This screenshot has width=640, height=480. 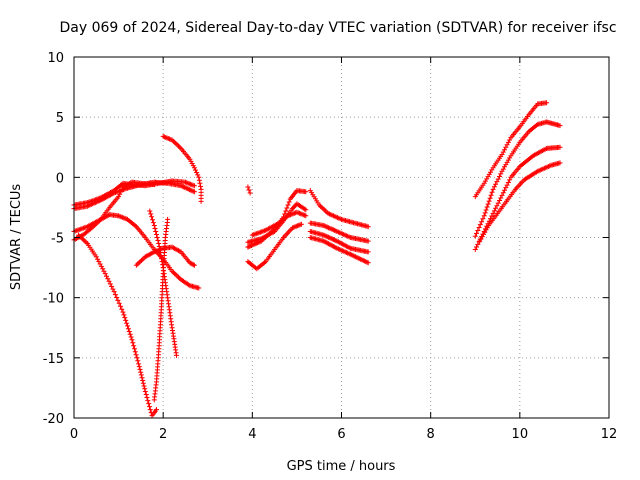 I want to click on x-tick-label: 6, so click(x=341, y=434).